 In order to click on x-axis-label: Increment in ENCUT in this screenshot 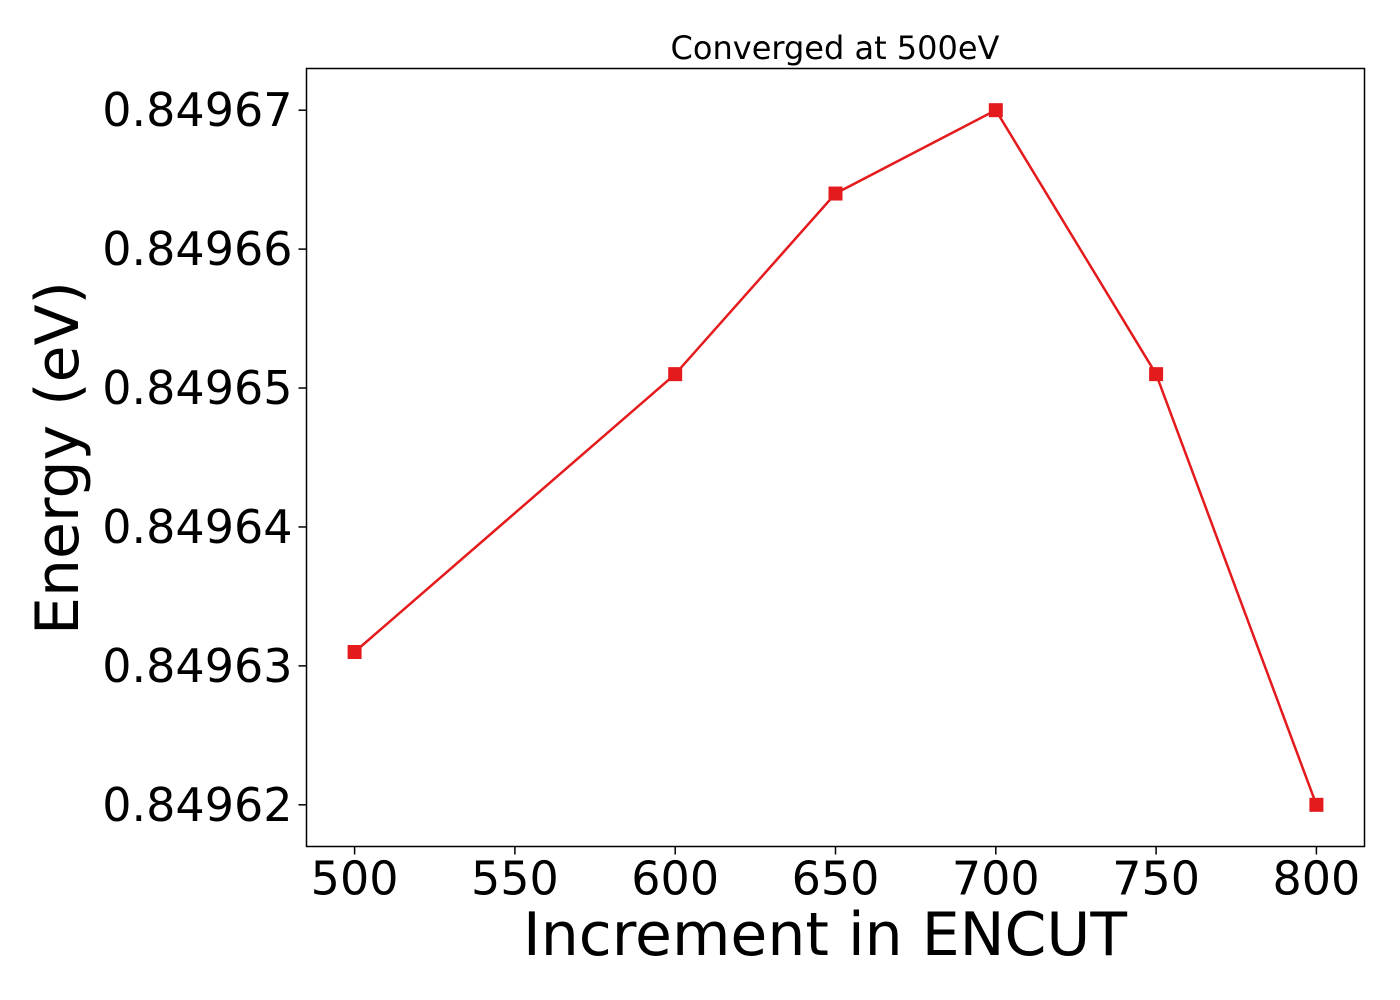, I will do `click(825, 935)`.